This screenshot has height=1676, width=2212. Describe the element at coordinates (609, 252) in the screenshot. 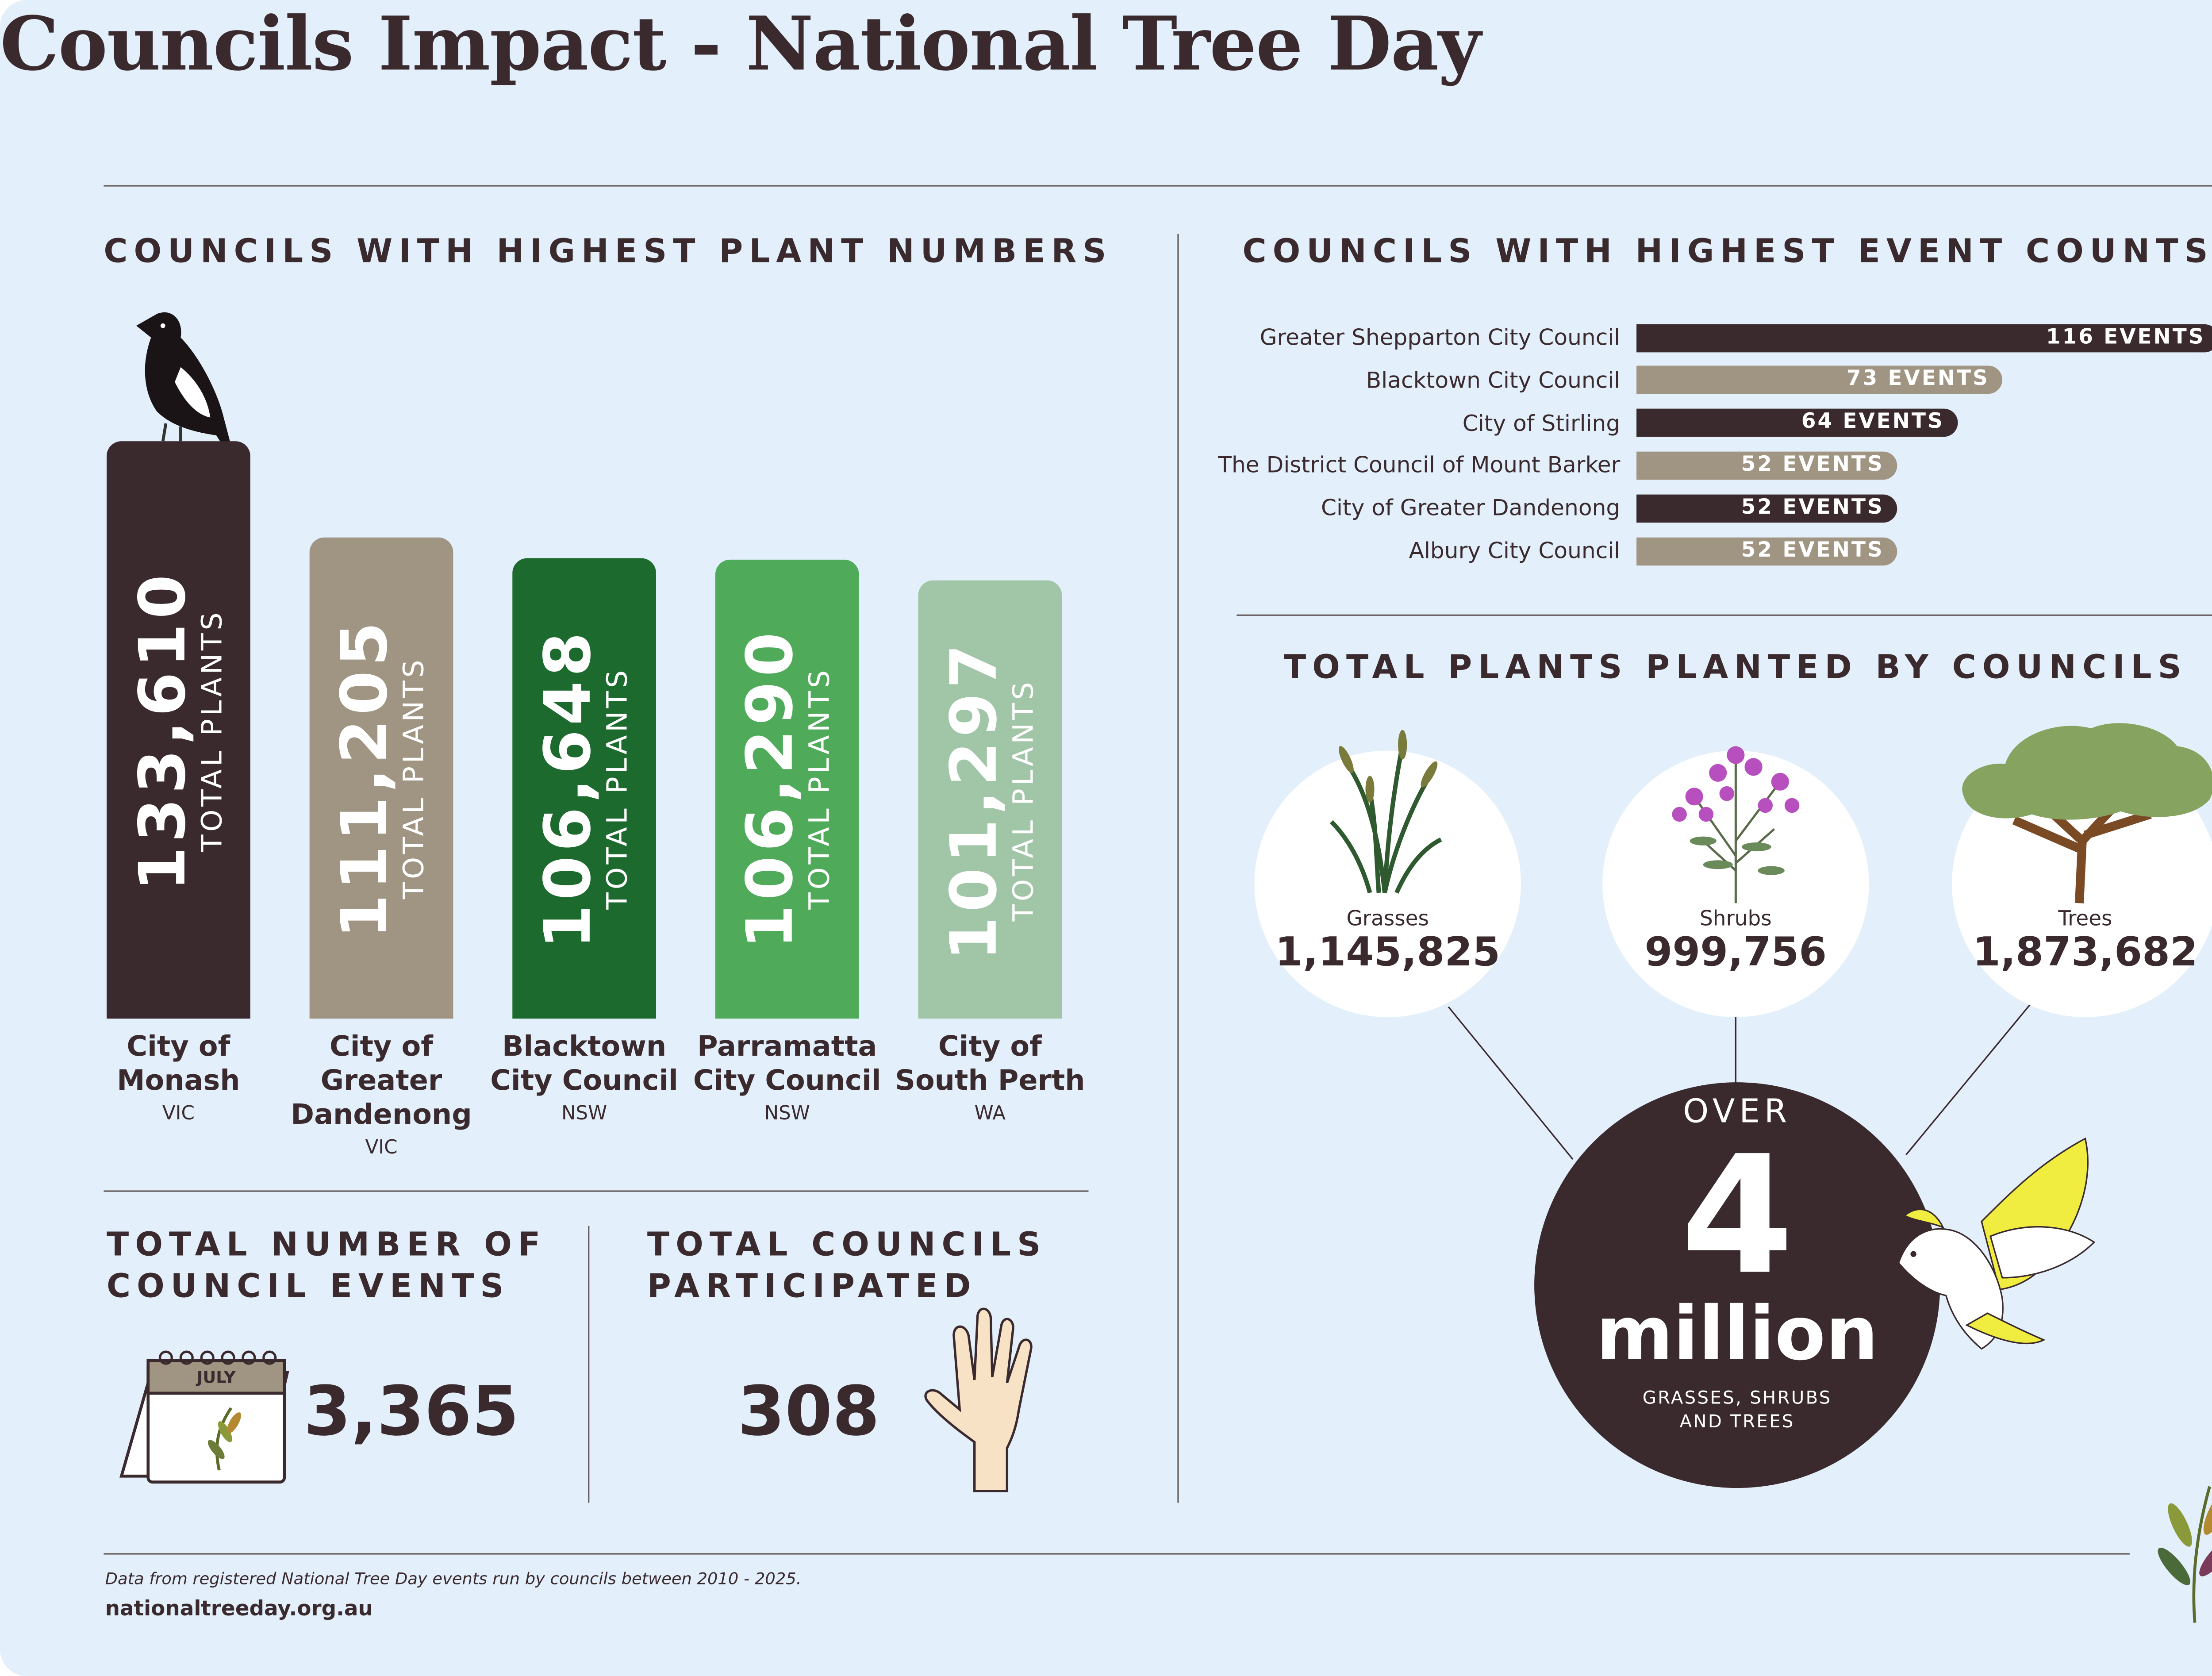

I see `section-title: COUNCILS WITH HIGHEST PLANT NUMBERS` at that location.